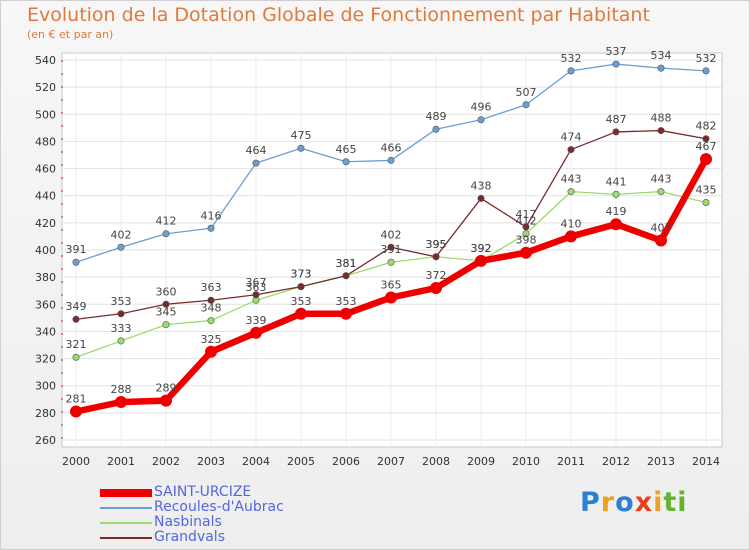 This screenshot has width=750, height=550. I want to click on x-tick-label: 2014, so click(706, 461).